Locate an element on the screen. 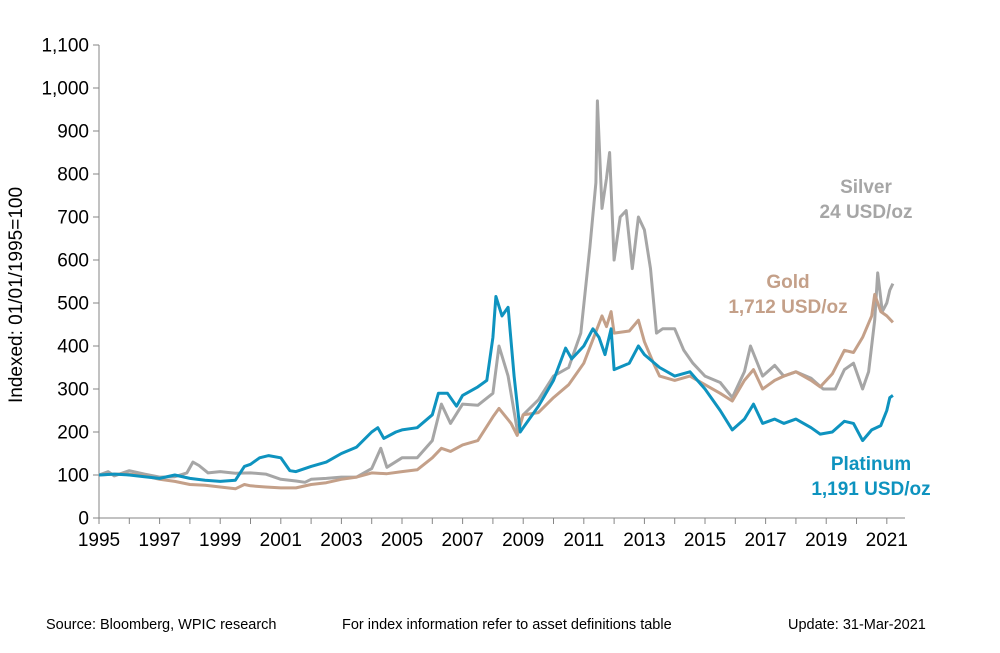 The image size is (1000, 653). y-tick-label: 400 is located at coordinates (73, 347).